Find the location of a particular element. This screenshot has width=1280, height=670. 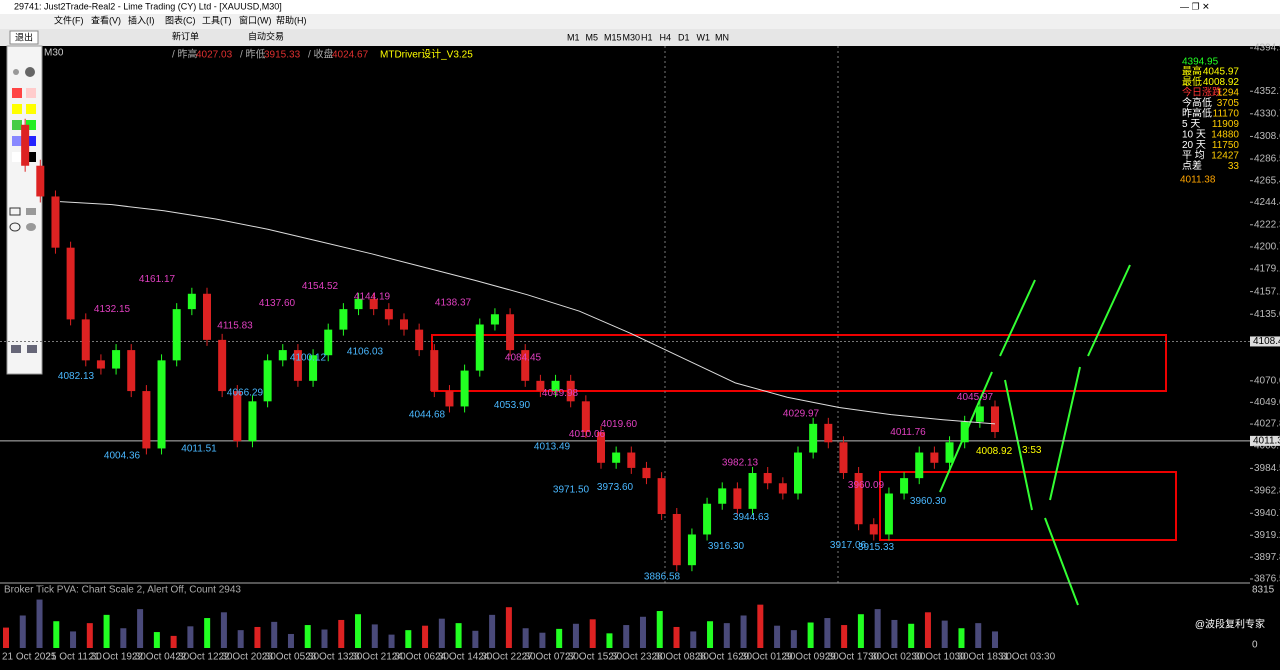

auto-trade: 自动交易 is located at coordinates (266, 35).